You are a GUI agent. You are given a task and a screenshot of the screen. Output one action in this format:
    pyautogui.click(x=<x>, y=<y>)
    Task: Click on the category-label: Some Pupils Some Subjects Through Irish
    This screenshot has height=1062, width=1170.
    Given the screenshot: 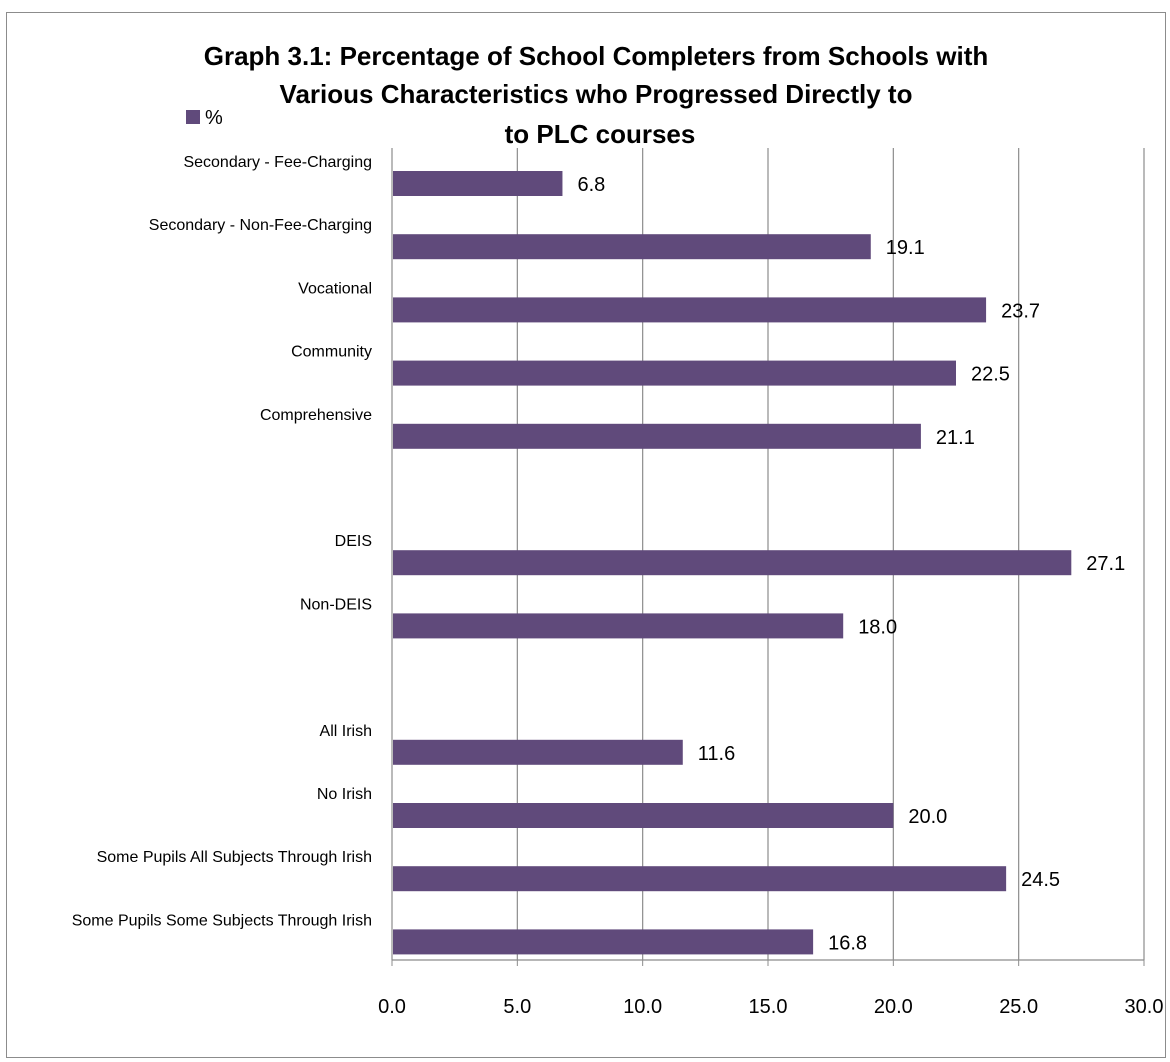 What is the action you would take?
    pyautogui.click(x=222, y=920)
    